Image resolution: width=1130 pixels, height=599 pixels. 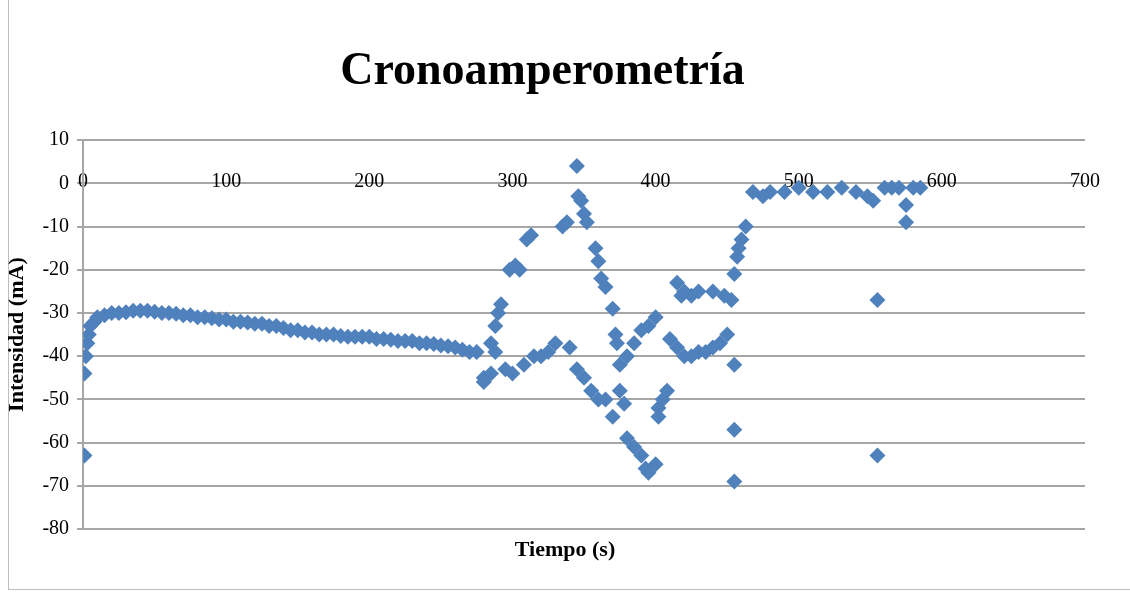 I want to click on y-tick-label: -40, so click(x=56, y=354).